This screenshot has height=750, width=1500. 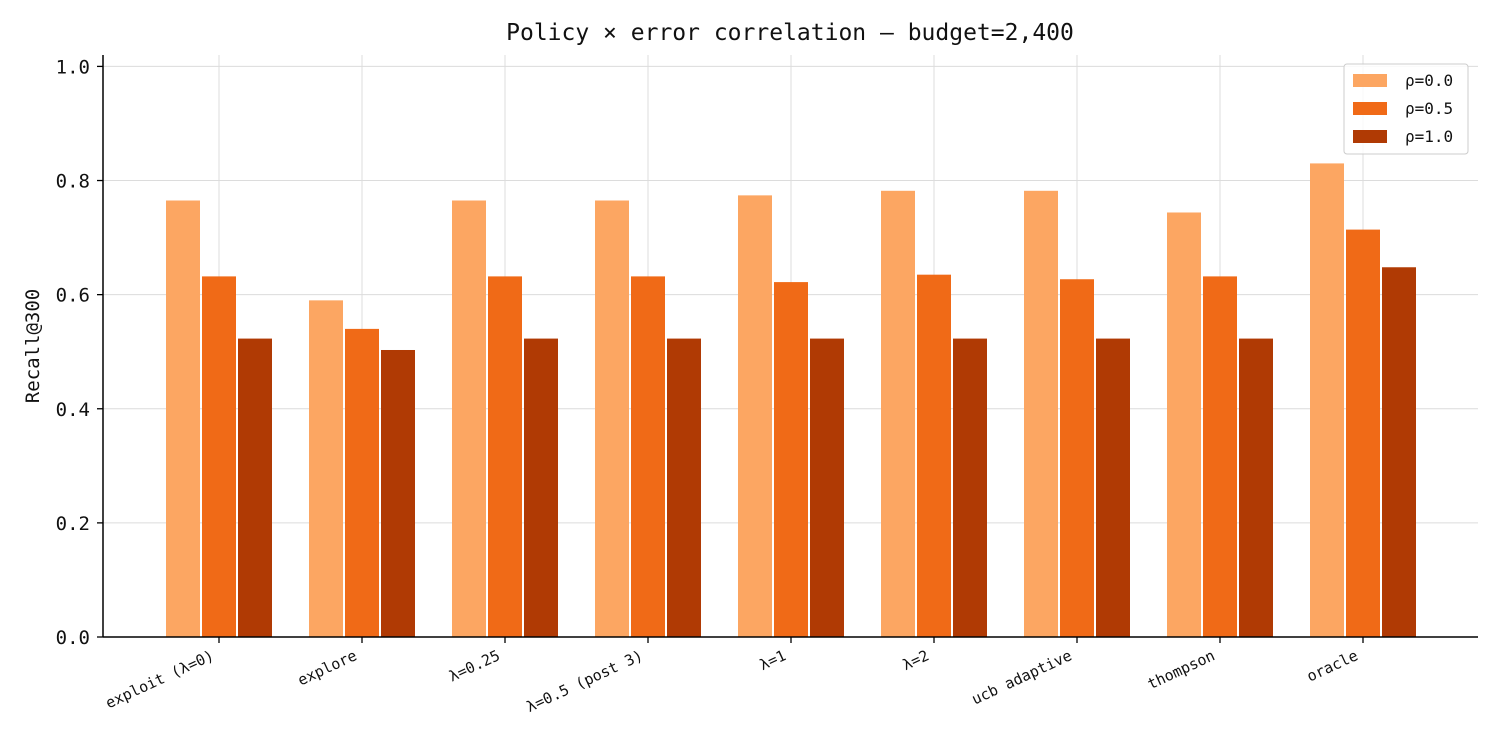 What do you see at coordinates (916, 660) in the screenshot?
I see `x-tick-label: λ=2` at bounding box center [916, 660].